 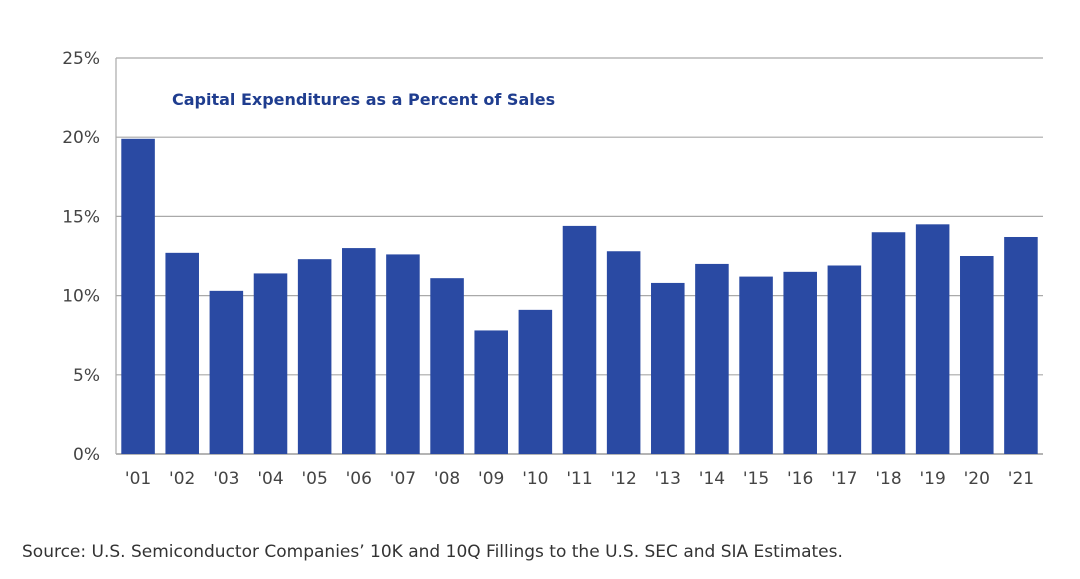 I want to click on y-tick-label: 5%, so click(x=86, y=376).